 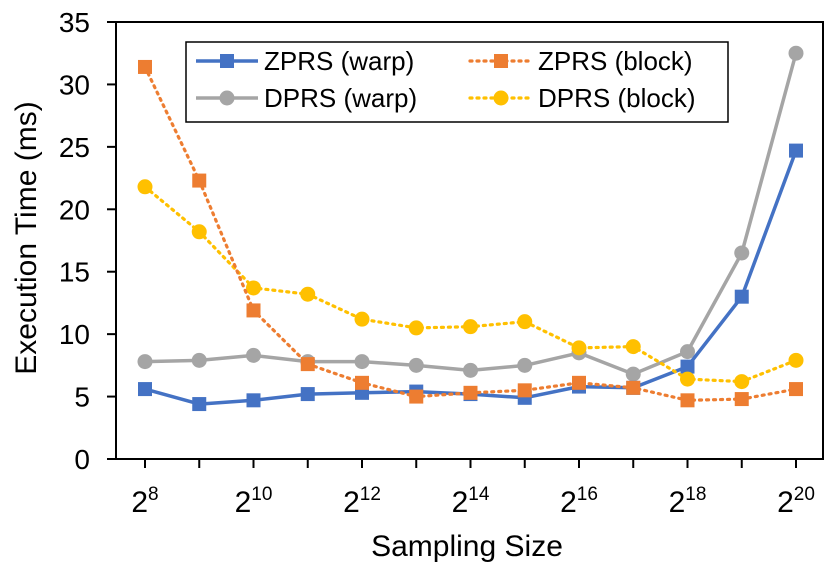 What do you see at coordinates (339, 61) in the screenshot?
I see `legend-label: ZPRS (warp)` at bounding box center [339, 61].